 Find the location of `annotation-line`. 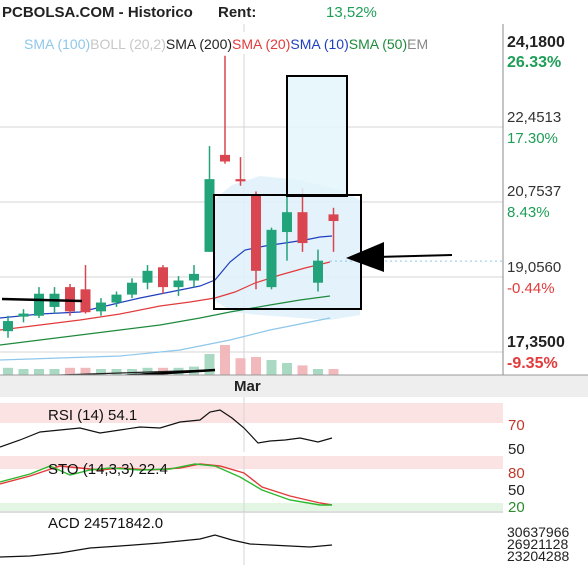

annotation-line is located at coordinates (42, 300).